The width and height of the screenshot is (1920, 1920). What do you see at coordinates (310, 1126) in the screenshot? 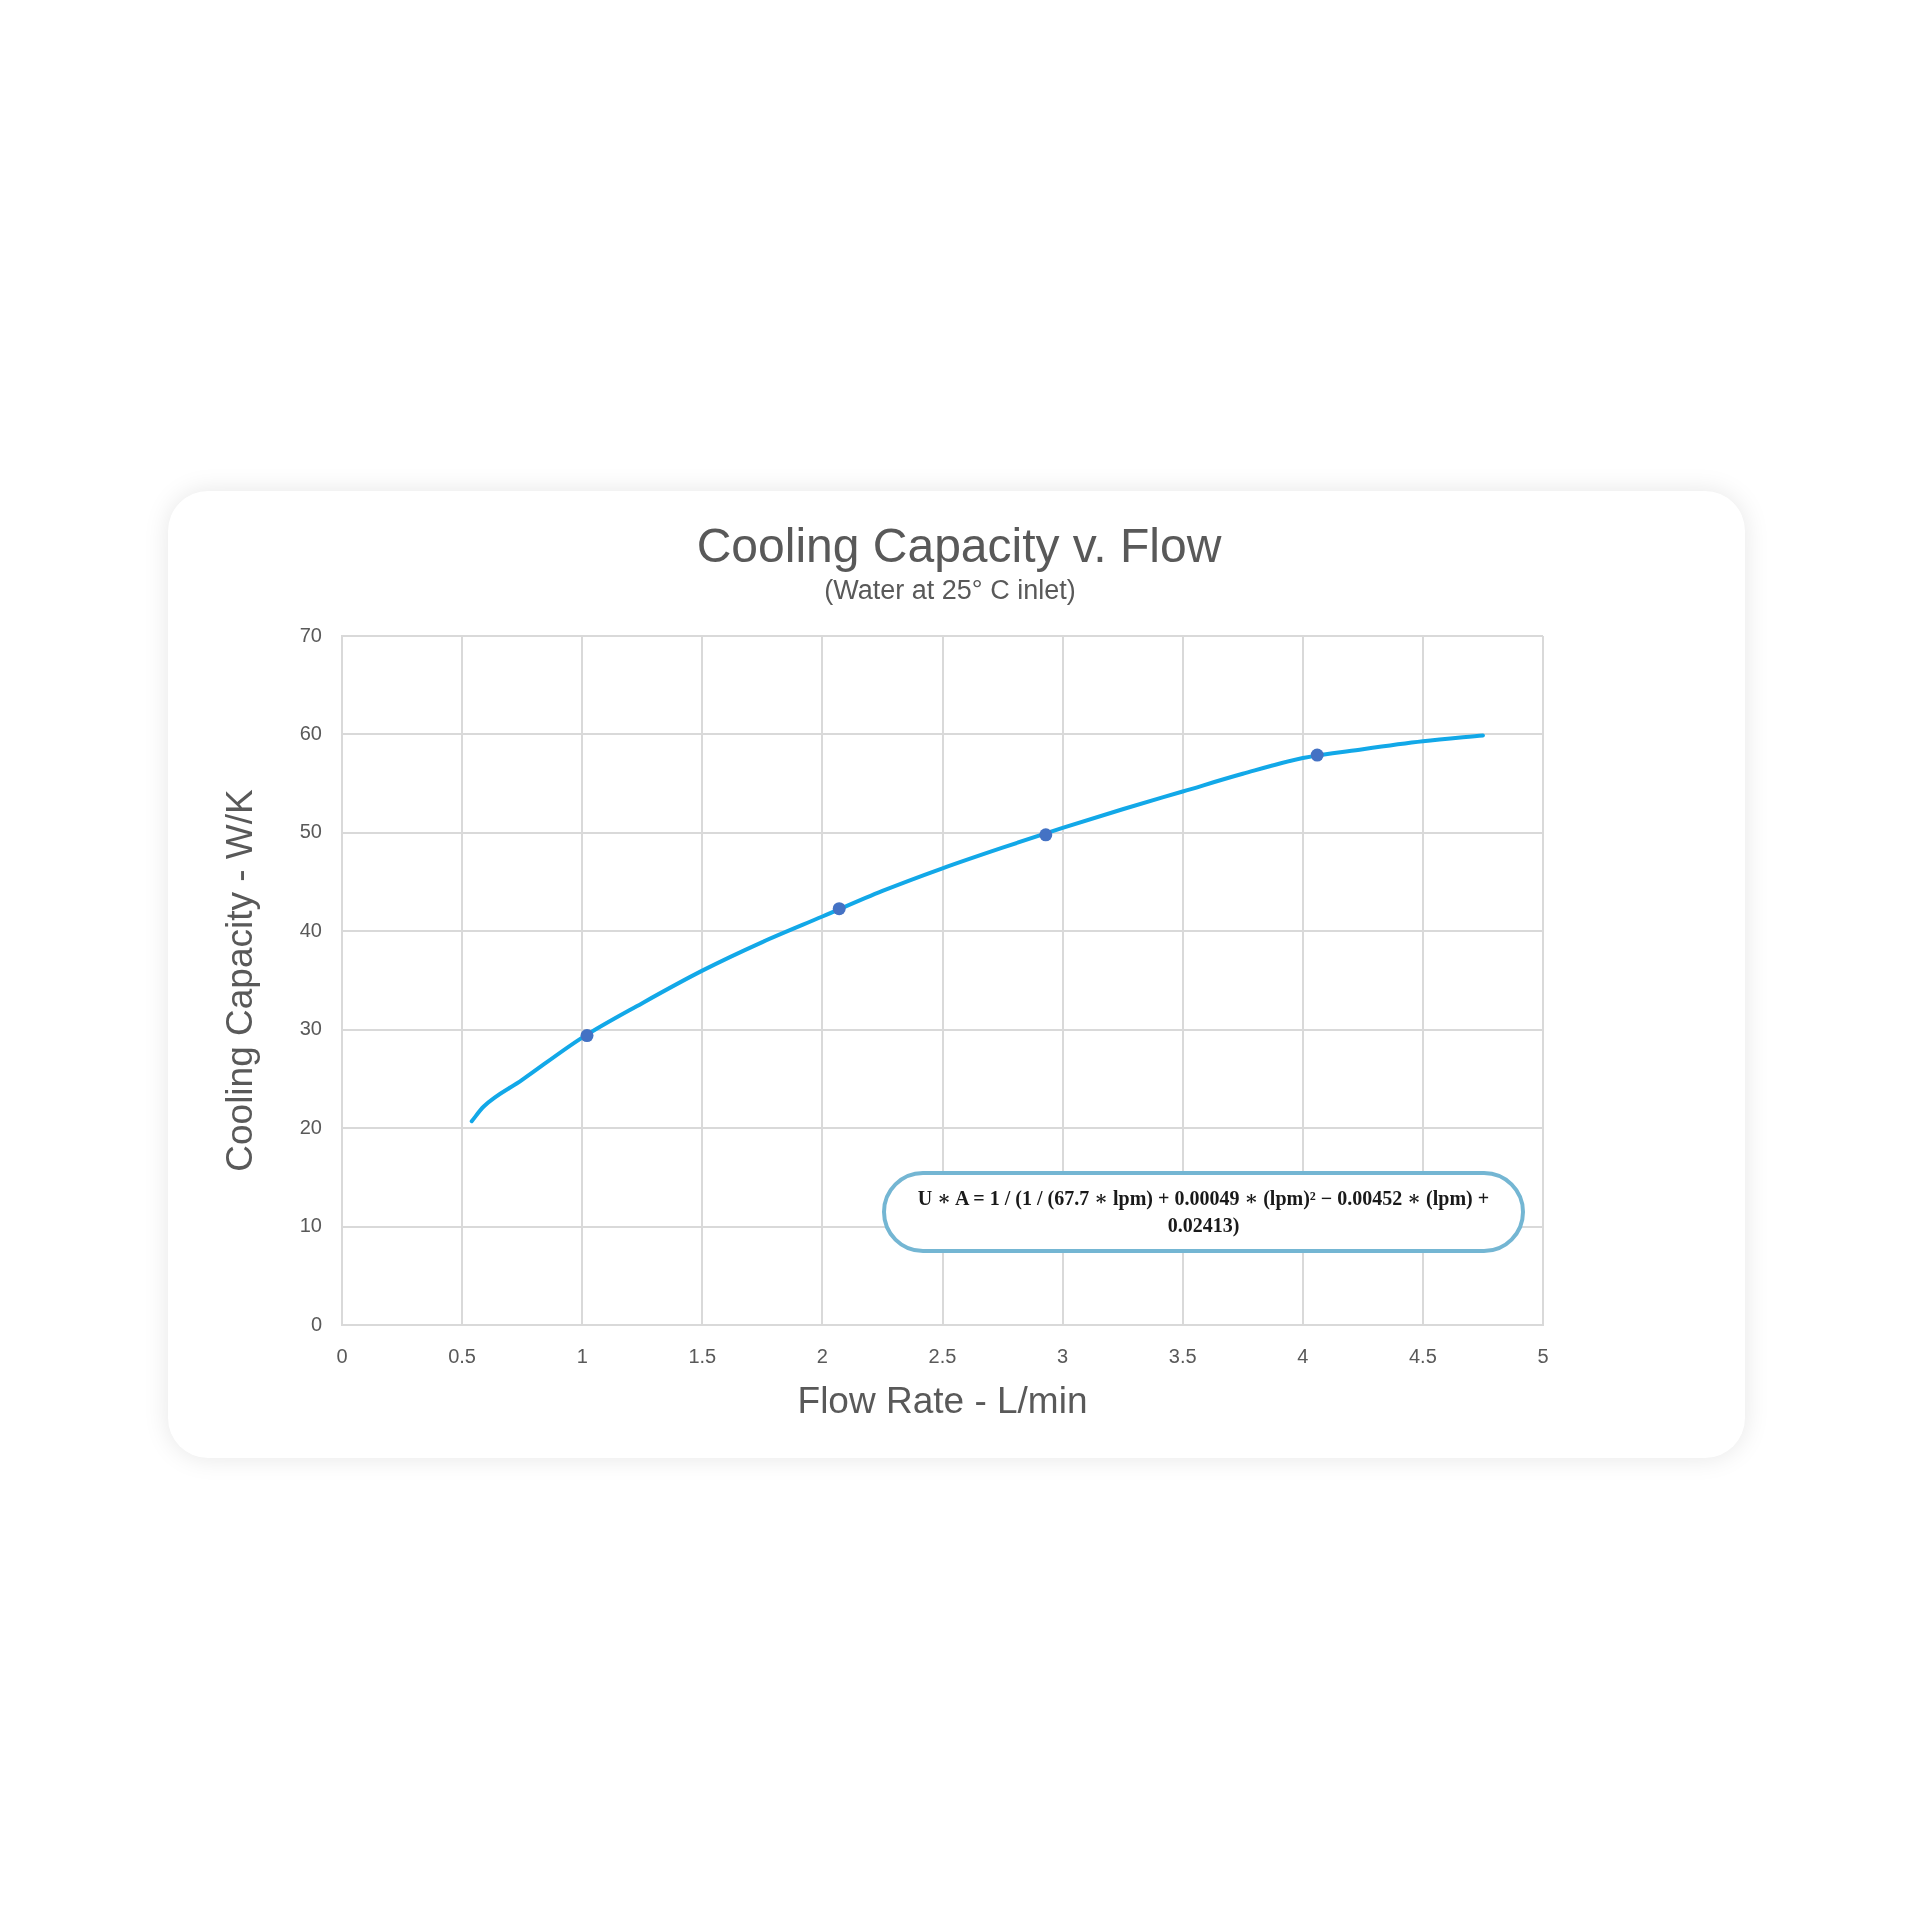
I see `y-tick-label: 20` at bounding box center [310, 1126].